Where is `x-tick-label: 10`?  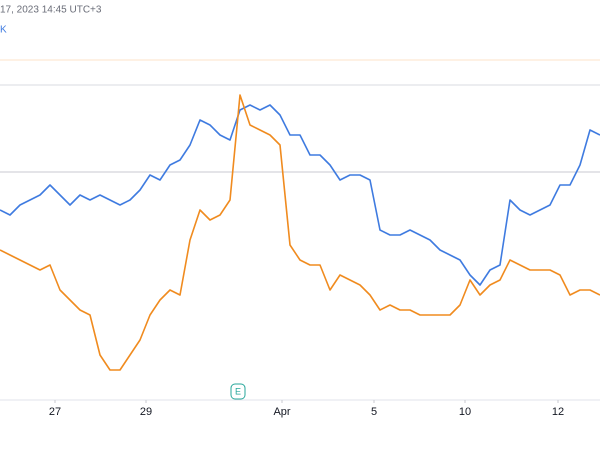
x-tick-label: 10 is located at coordinates (465, 412).